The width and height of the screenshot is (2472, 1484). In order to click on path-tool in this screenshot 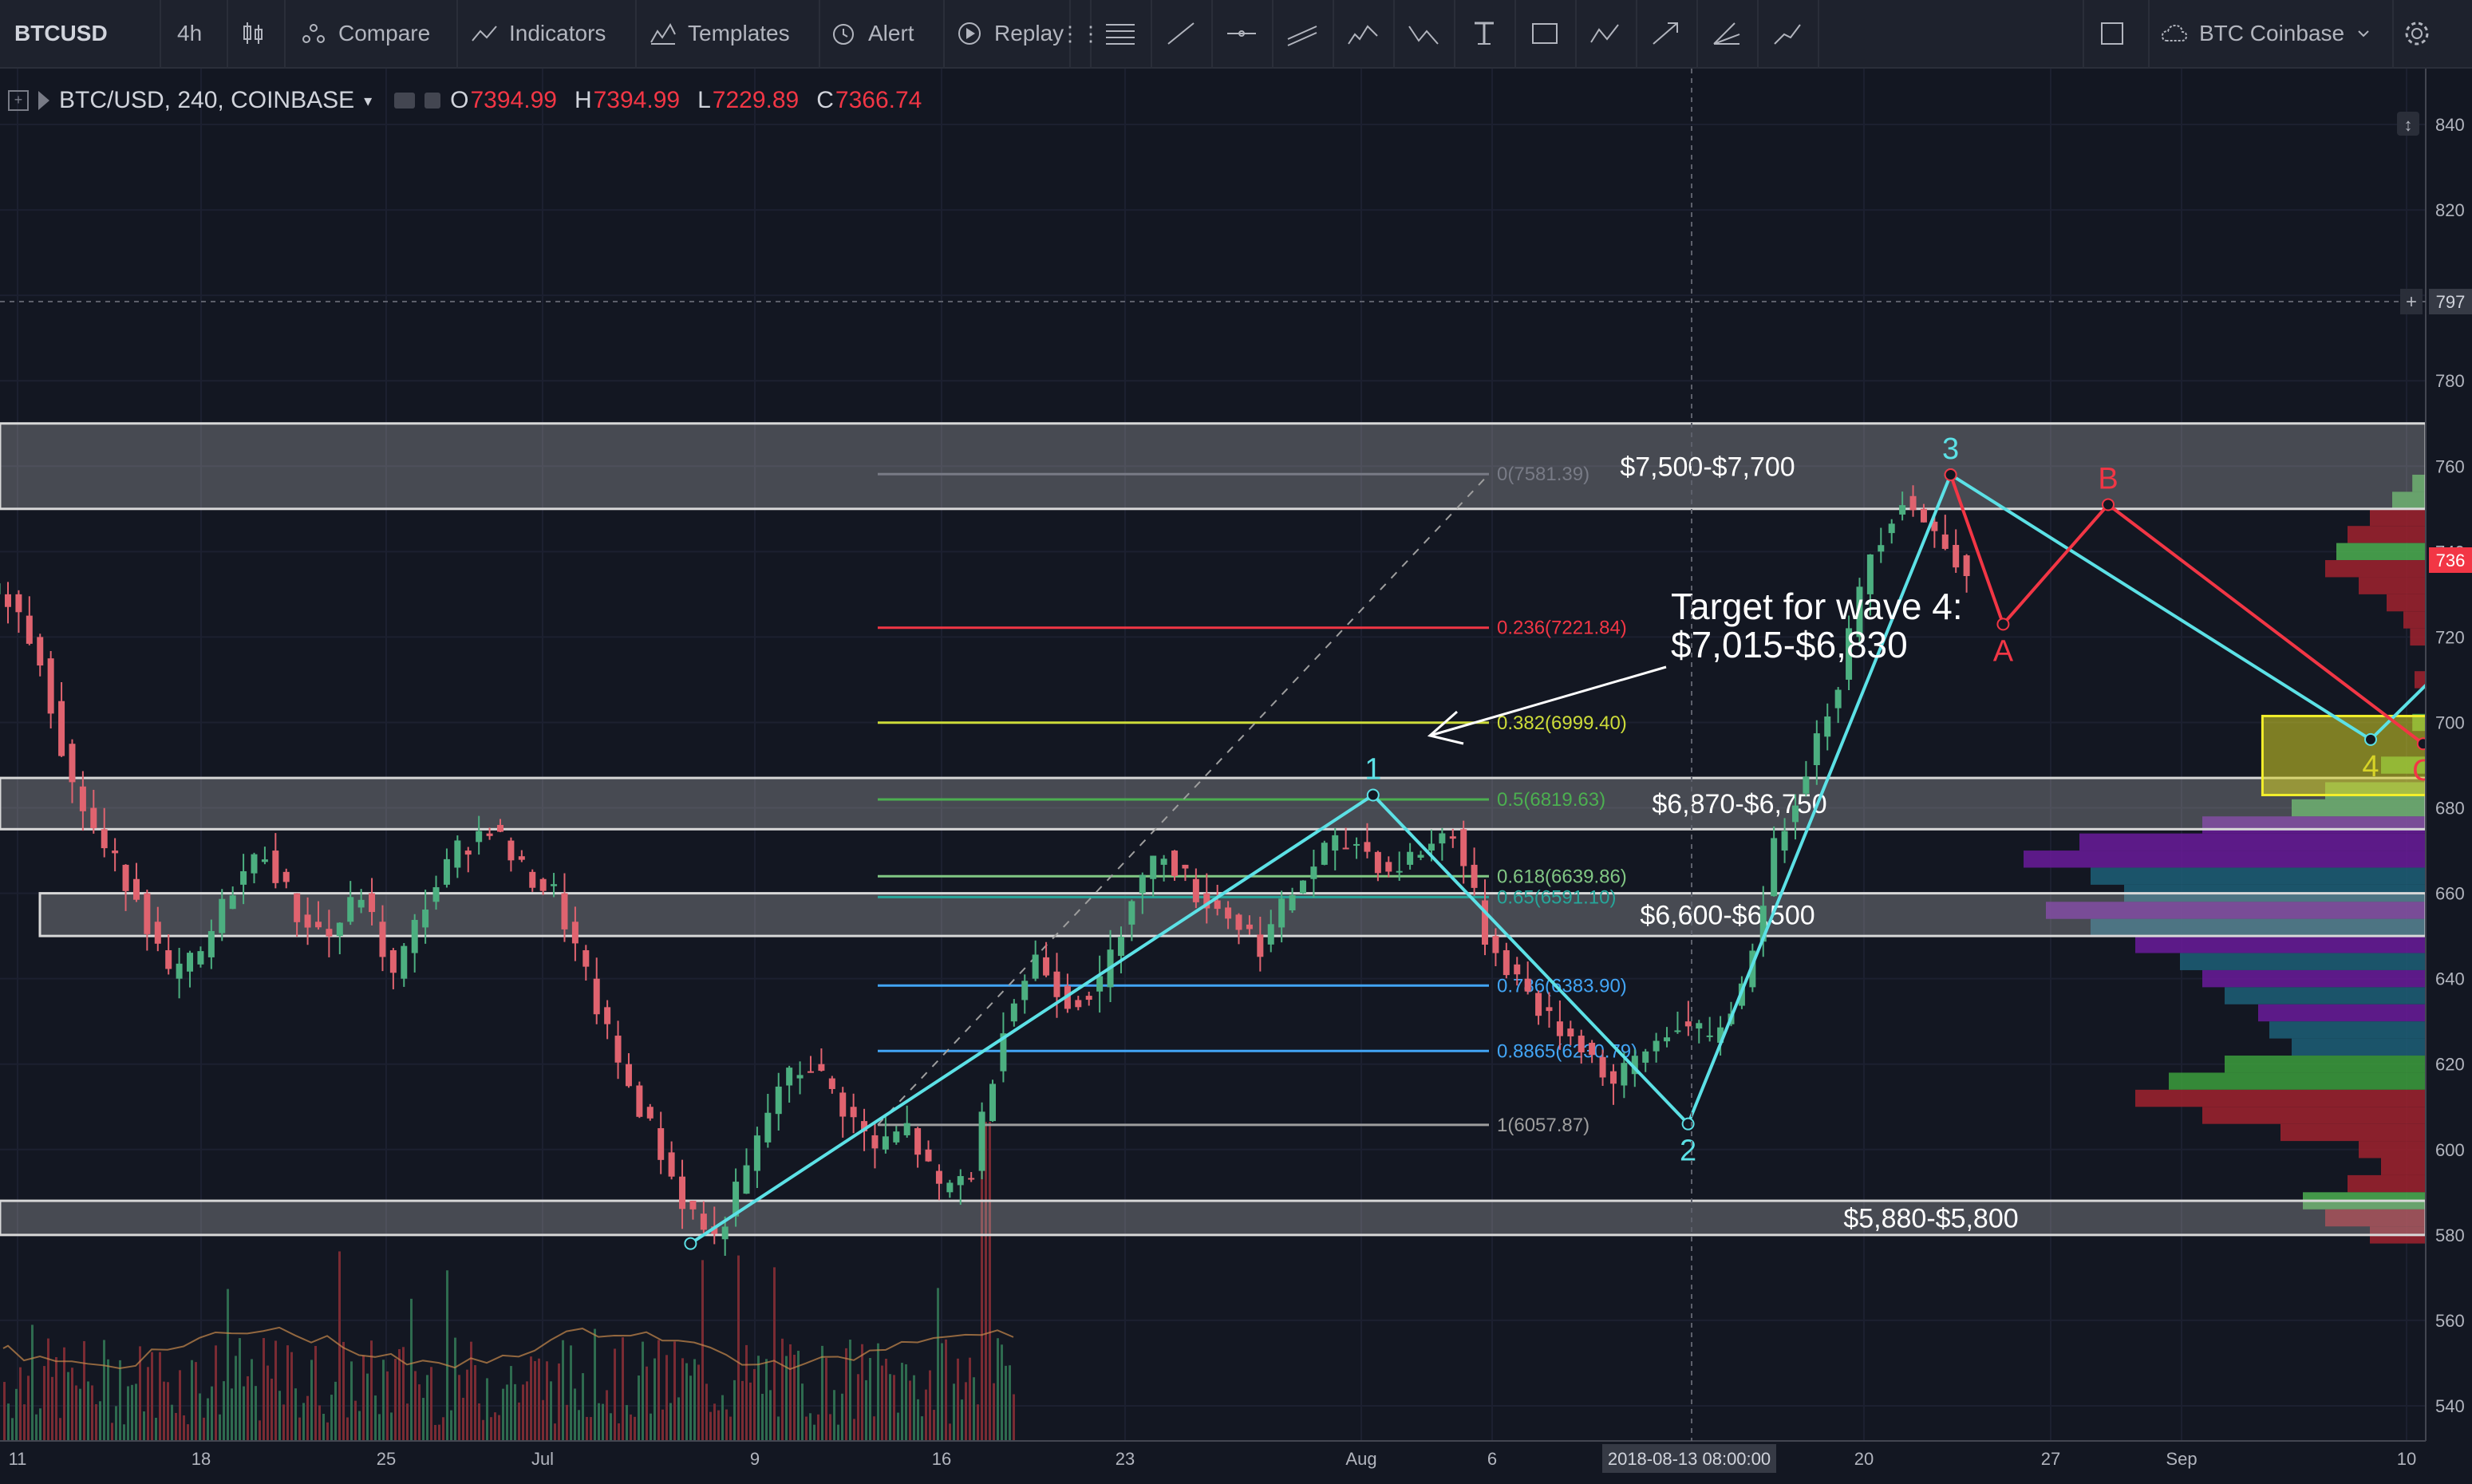, I will do `click(1788, 33)`.